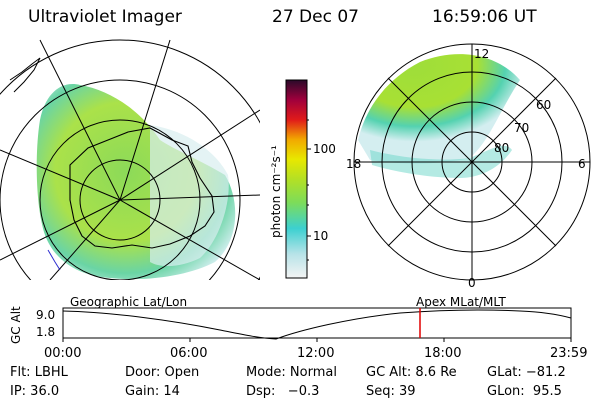 The height and width of the screenshot is (400, 600). I want to click on mlt-label-6: 6, so click(582, 164).